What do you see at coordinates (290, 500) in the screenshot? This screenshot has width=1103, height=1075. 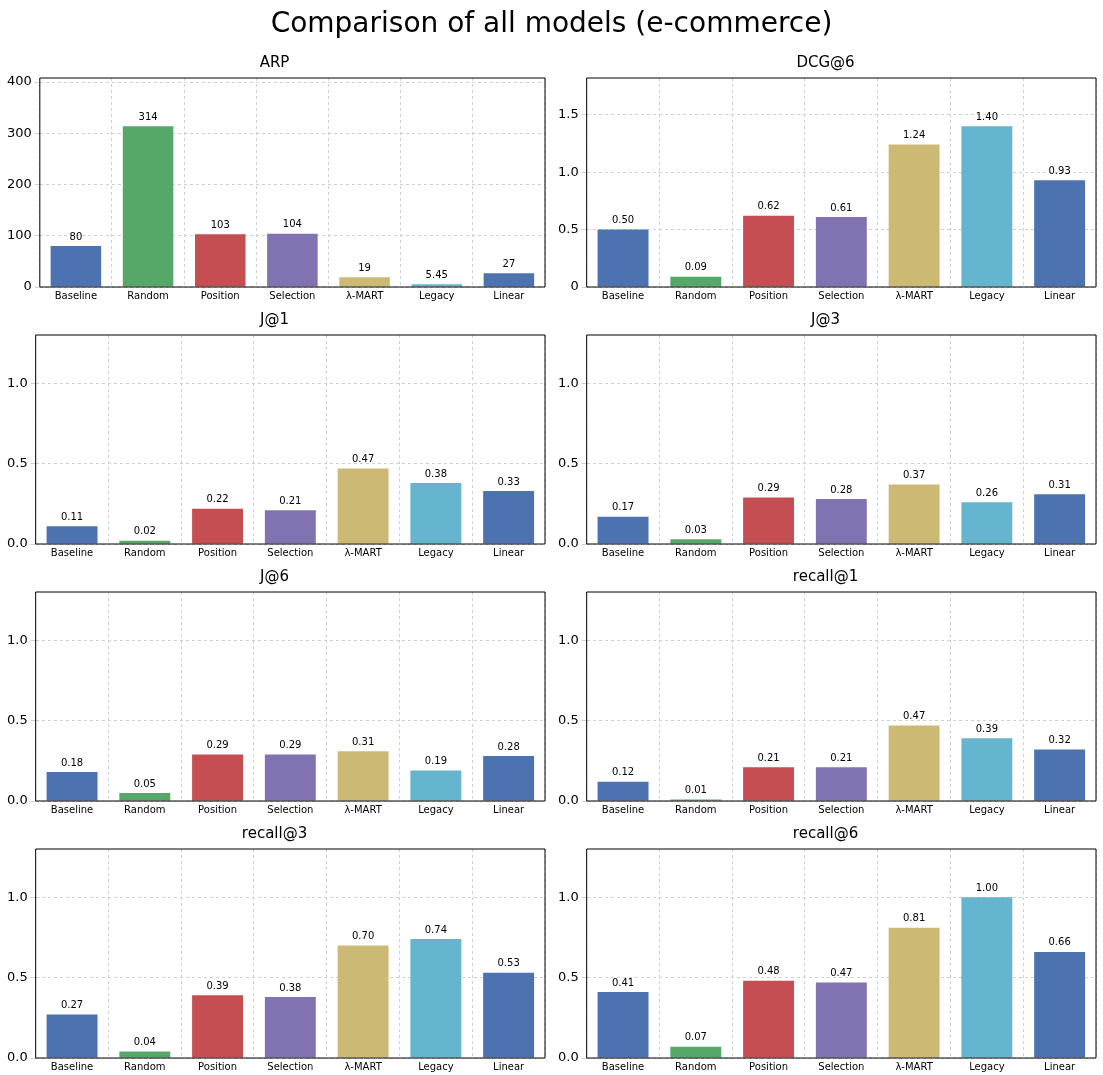 I see `data-label: 0.21` at bounding box center [290, 500].